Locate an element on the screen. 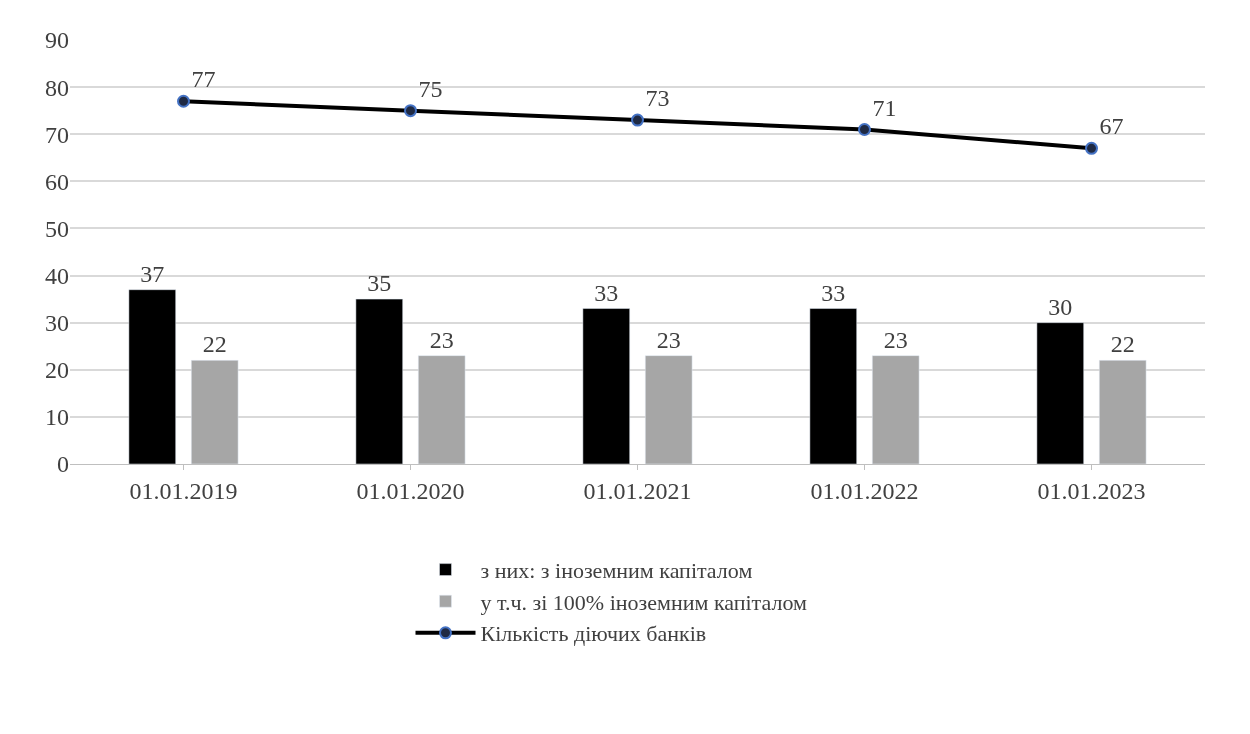  data-label: 73 is located at coordinates (657, 98).